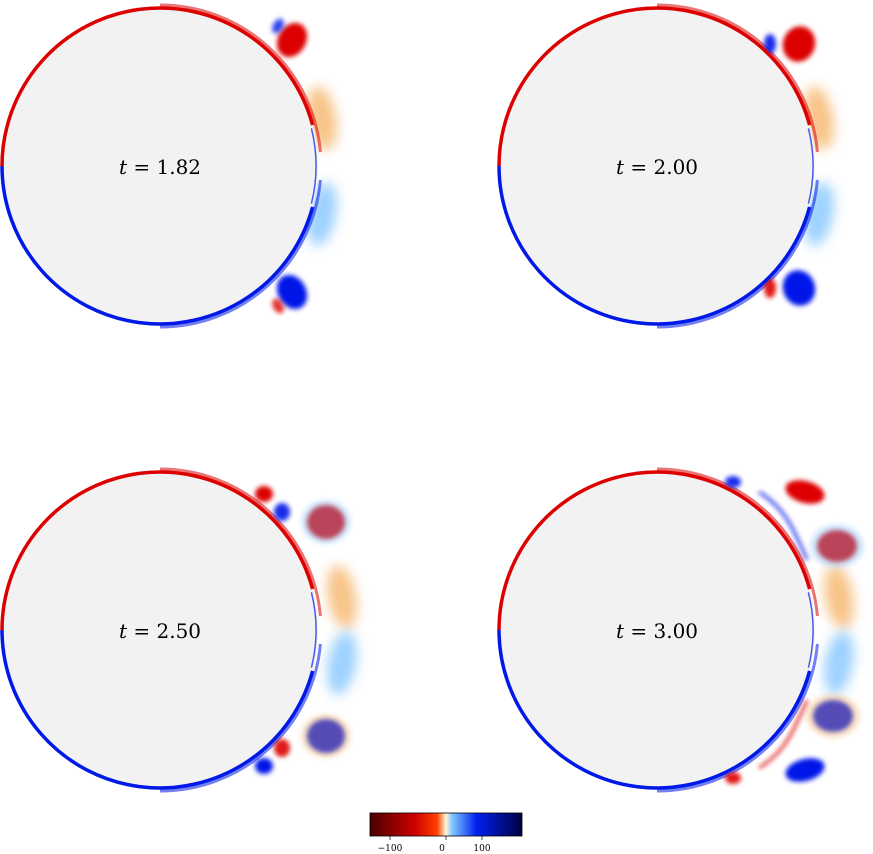 This screenshot has width=873, height=854. What do you see at coordinates (661, 631) in the screenshot?
I see `time-value: = 3.00` at bounding box center [661, 631].